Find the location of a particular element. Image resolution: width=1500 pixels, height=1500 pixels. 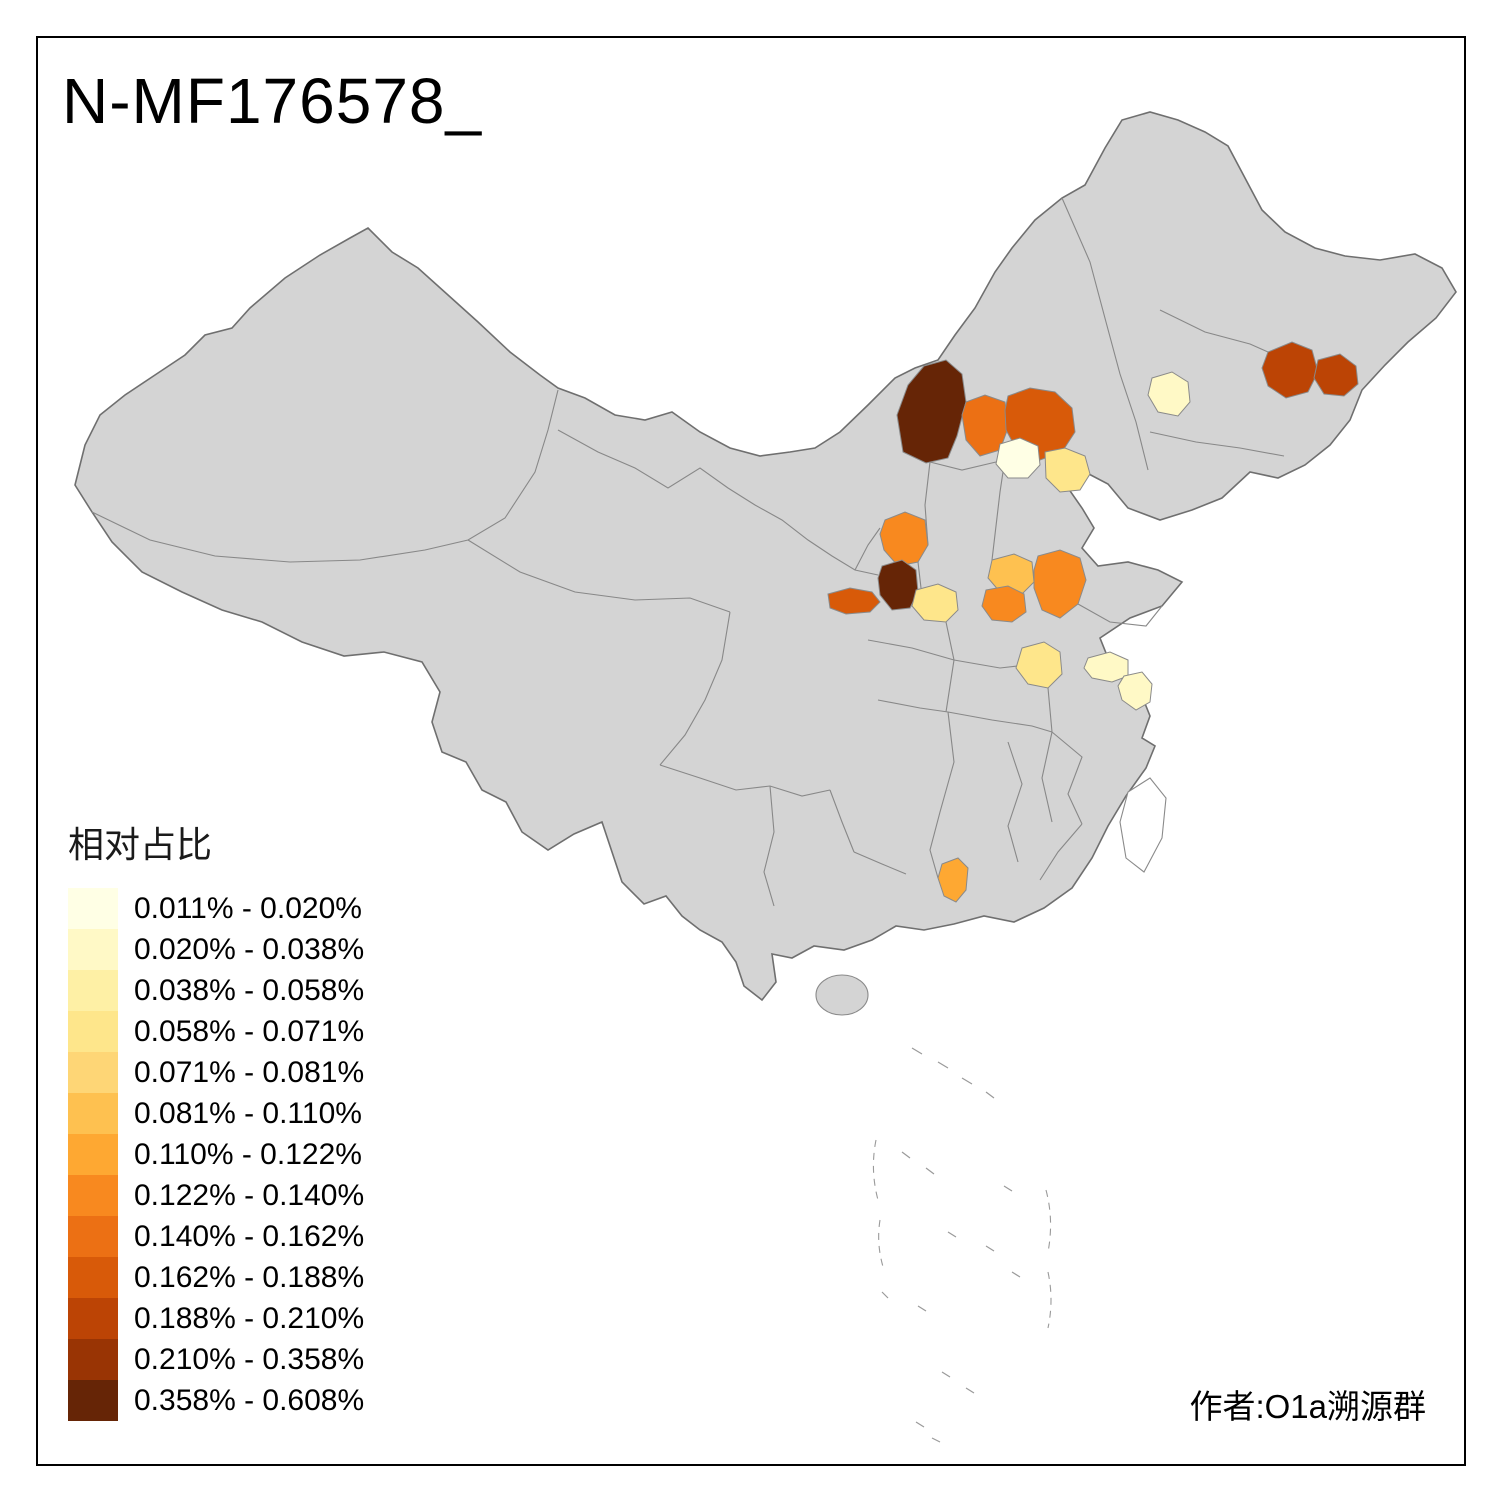

legend-item: 0.122% - 0.140% is located at coordinates (216, 1195).